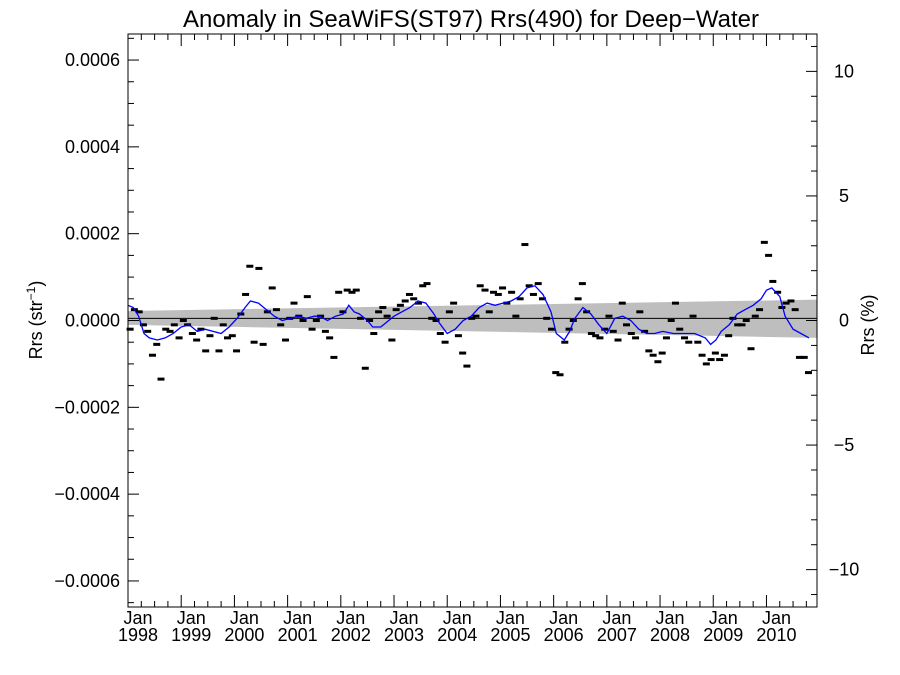 The width and height of the screenshot is (900, 675). Describe the element at coordinates (92, 60) in the screenshot. I see `left-tick-label: 0.0006` at that location.